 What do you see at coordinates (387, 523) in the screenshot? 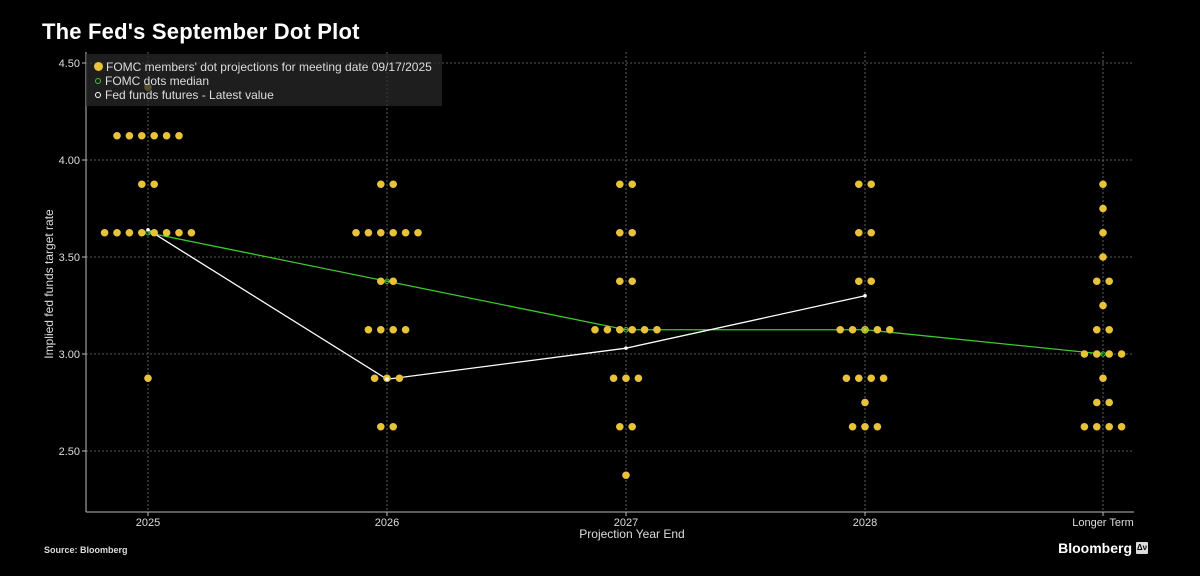
I see `x-tick-label: 2026` at bounding box center [387, 523].